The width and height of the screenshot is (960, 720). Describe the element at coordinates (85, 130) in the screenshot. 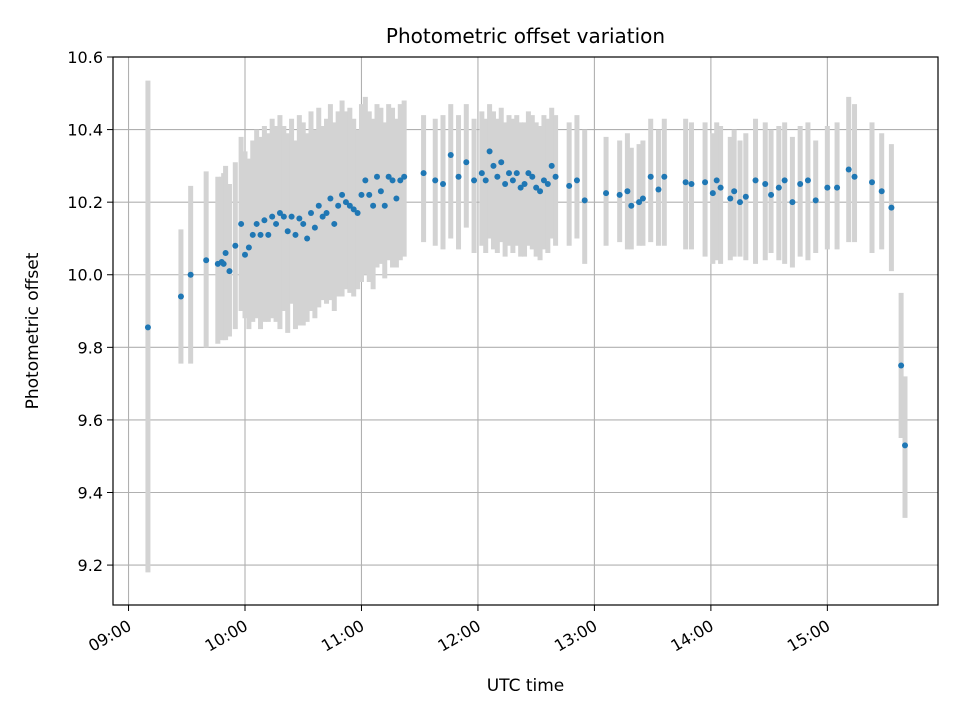

I see `y-tick-label: 10.4` at that location.